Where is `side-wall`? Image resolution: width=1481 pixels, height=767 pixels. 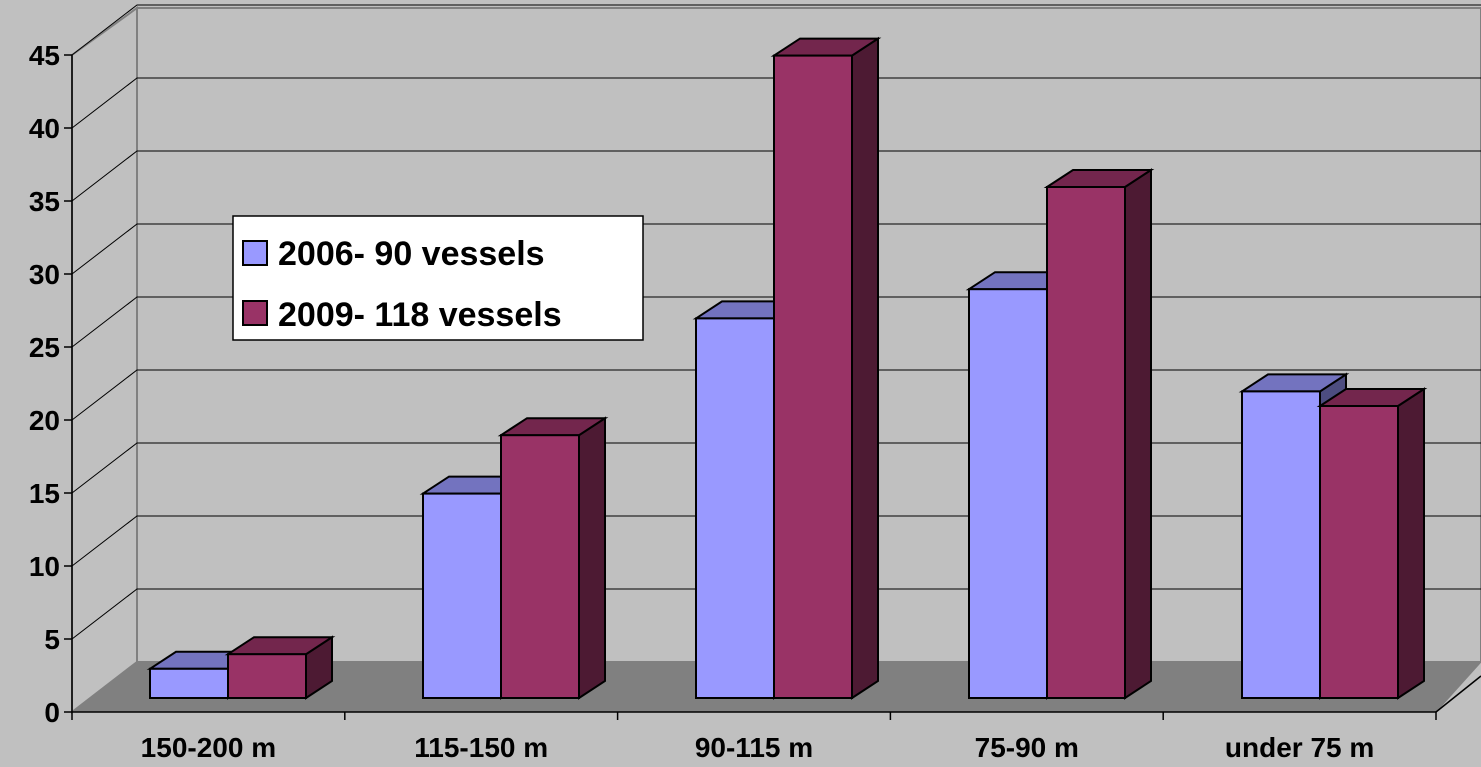
side-wall is located at coordinates (104, 360).